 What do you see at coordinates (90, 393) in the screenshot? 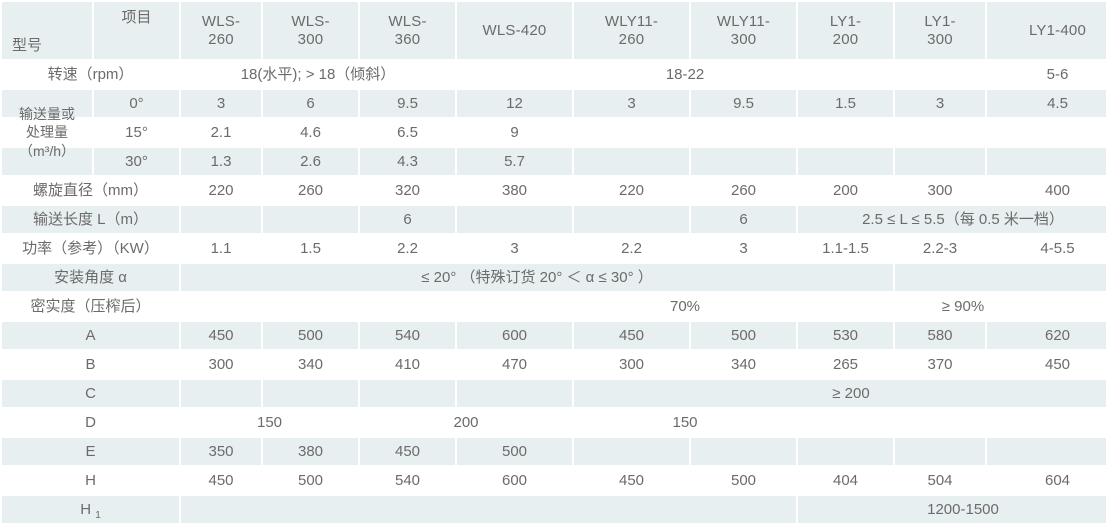
I see `table-cell: C` at bounding box center [90, 393].